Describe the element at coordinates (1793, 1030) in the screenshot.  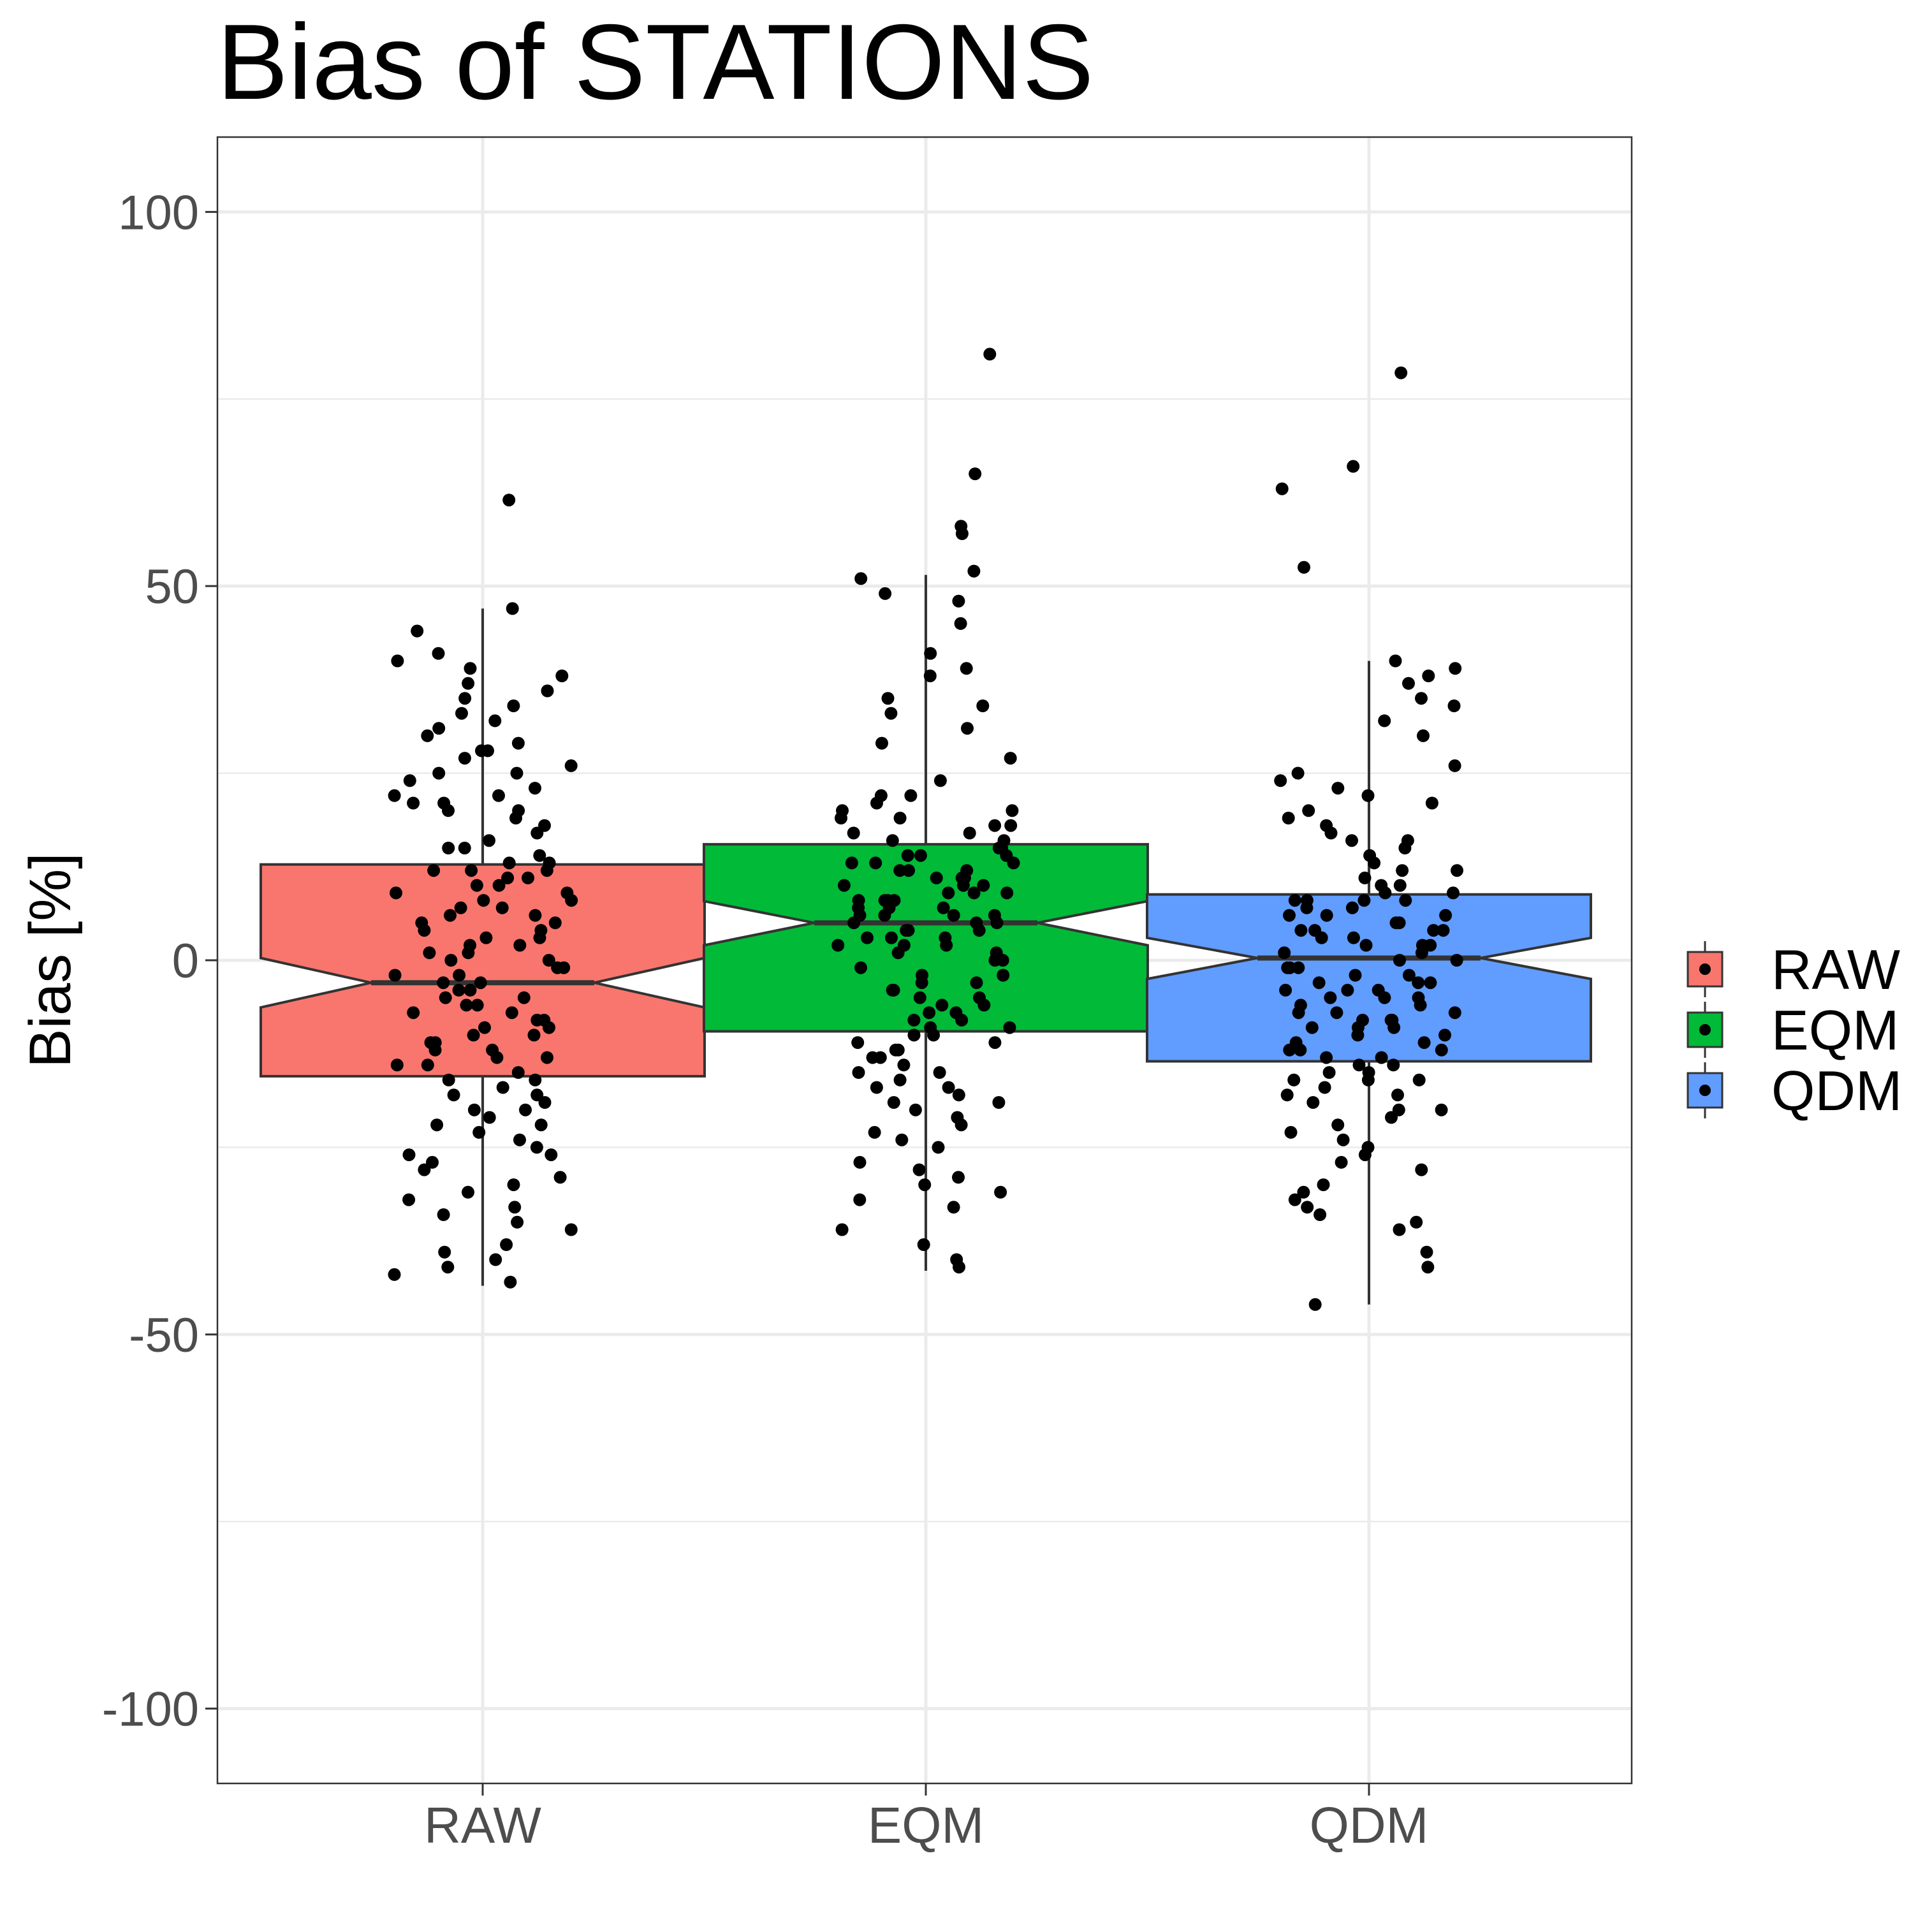
I see `legend-item-eqm: EQM` at that location.